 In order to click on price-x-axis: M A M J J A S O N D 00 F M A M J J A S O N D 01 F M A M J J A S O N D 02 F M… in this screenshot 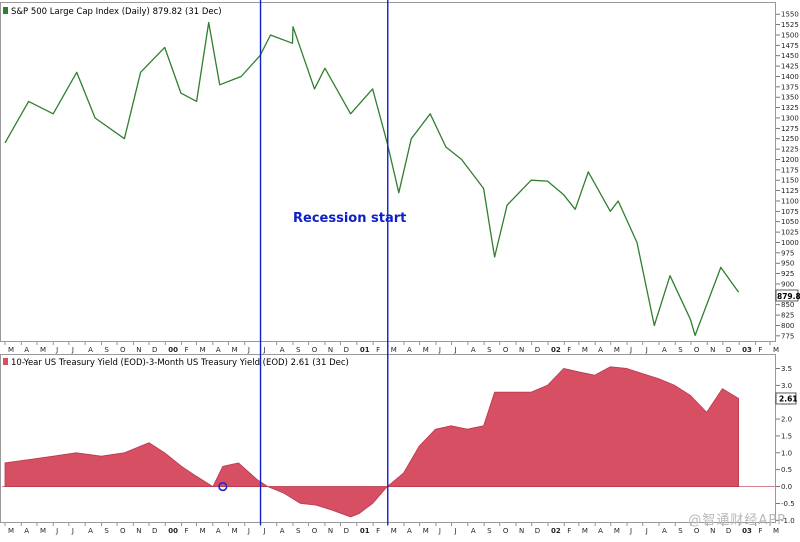, I will do `click(391, 348)`.